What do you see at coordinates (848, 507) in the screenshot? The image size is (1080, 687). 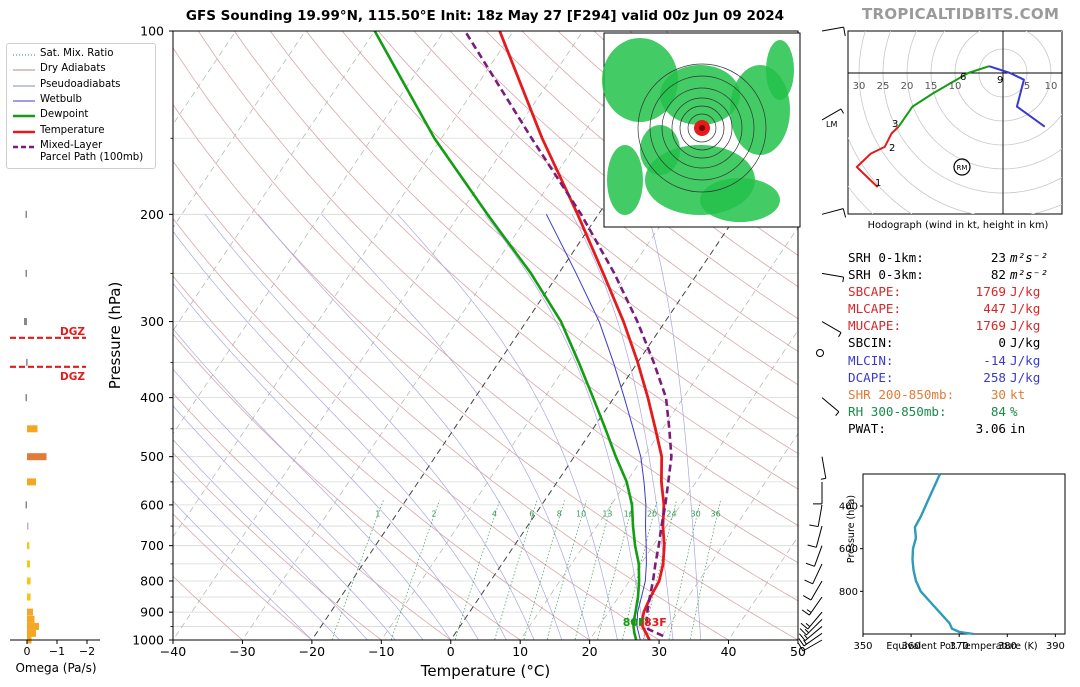 I see `theta-e-y-tick-label: 400` at bounding box center [848, 507].